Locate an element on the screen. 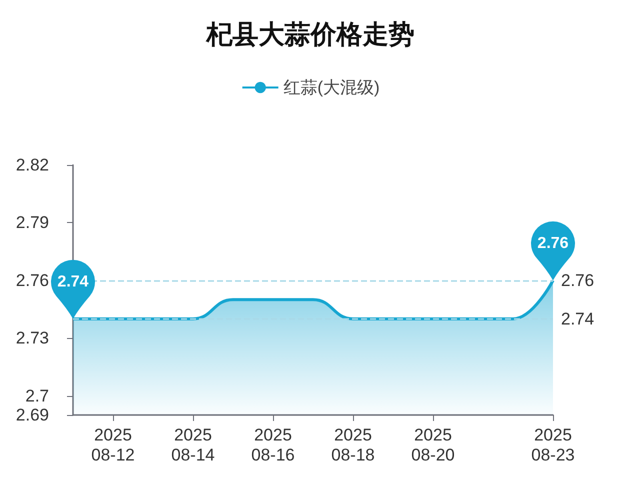 The image size is (621, 489). x-tick-label: 2025 08-20 is located at coordinates (433, 445).